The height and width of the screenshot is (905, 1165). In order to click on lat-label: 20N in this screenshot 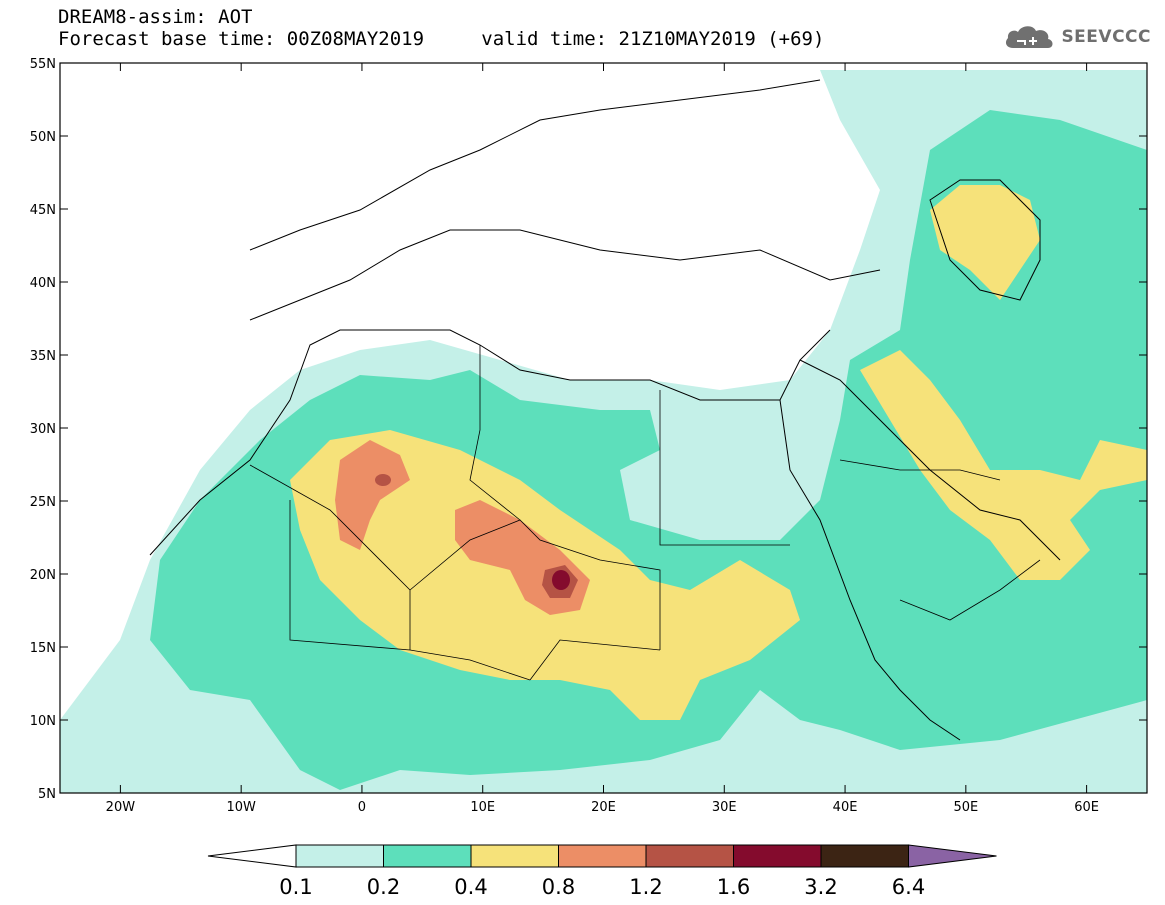, I will do `click(43, 575)`.